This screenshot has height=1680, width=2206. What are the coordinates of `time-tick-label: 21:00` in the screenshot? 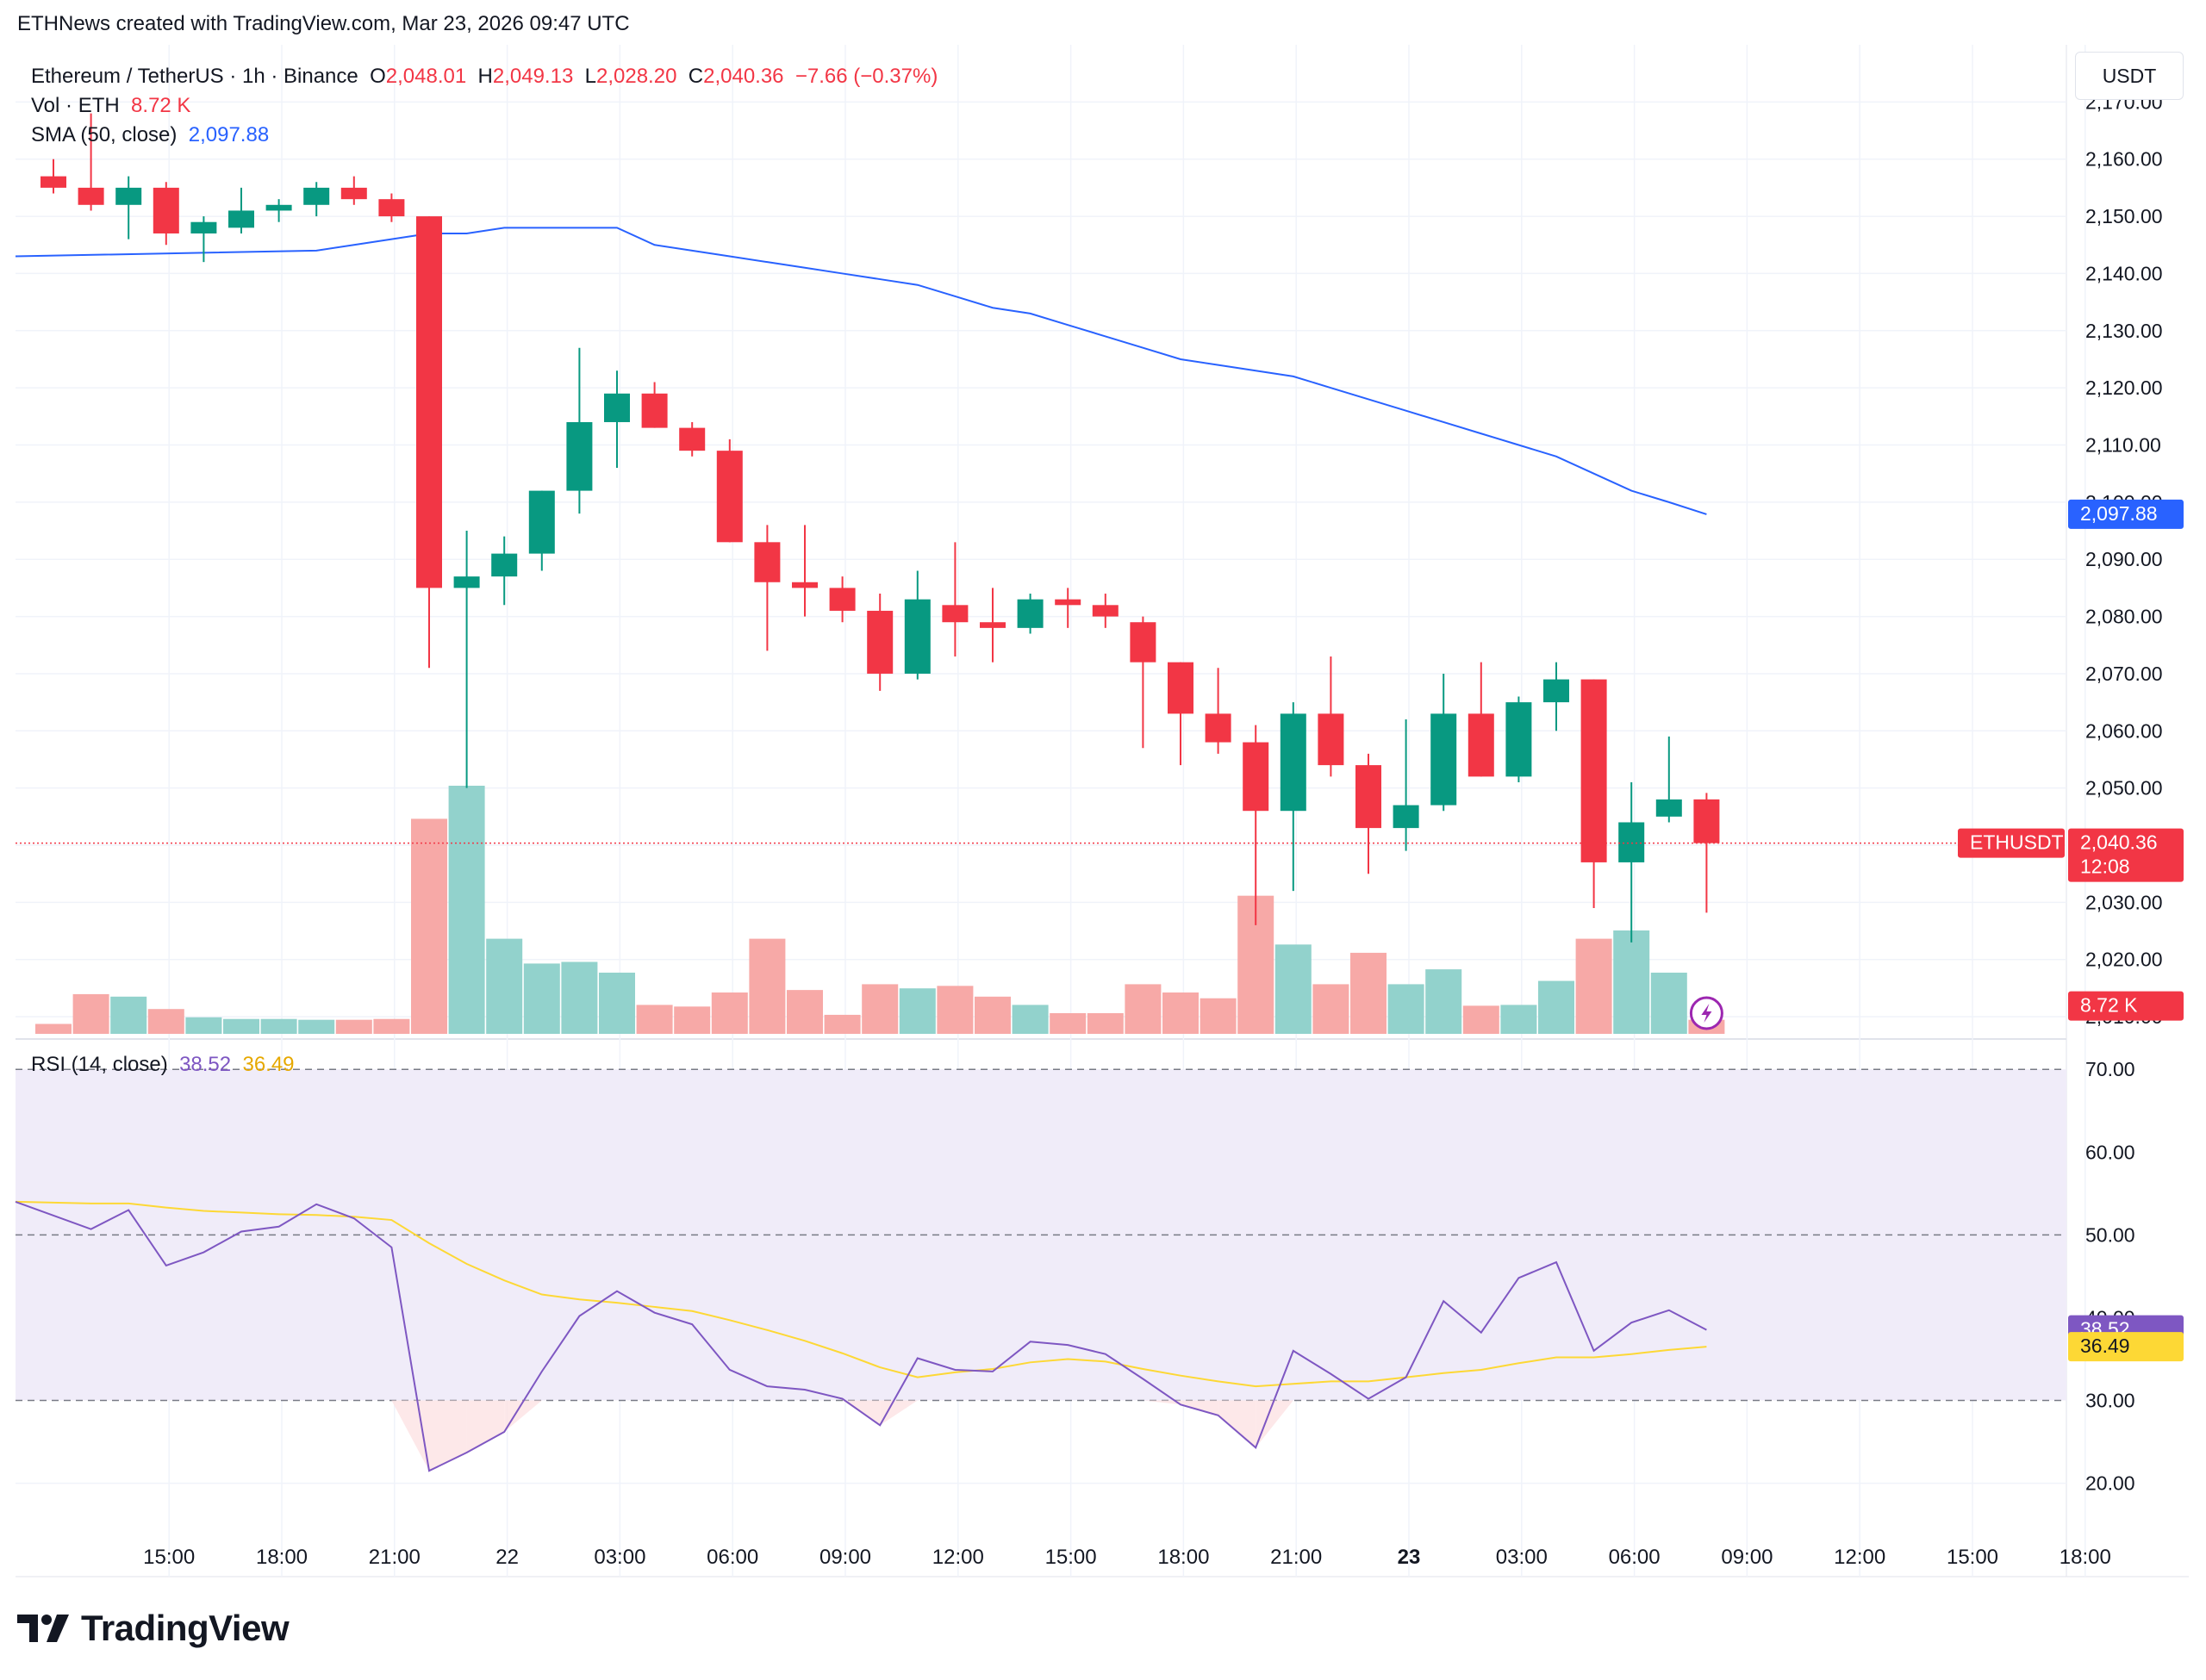 It's located at (1296, 1558).